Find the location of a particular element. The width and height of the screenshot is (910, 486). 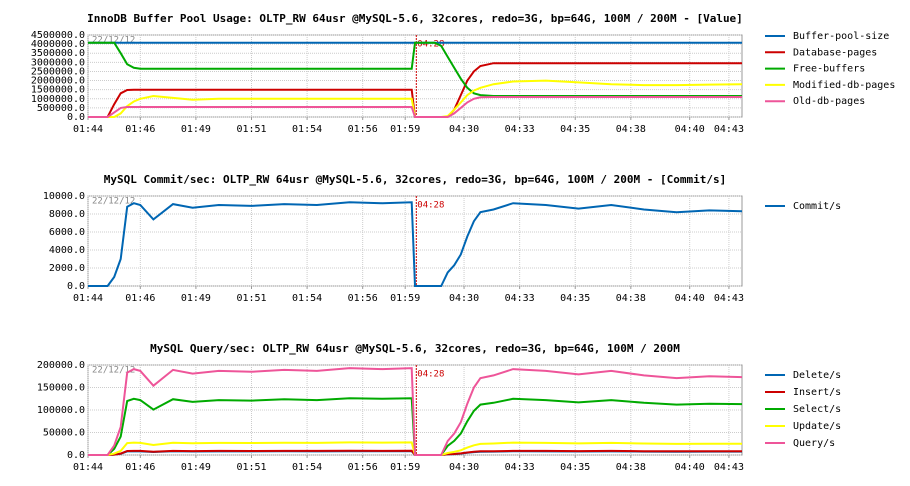

legend-label: Buffer-pool-size is located at coordinates (841, 36).